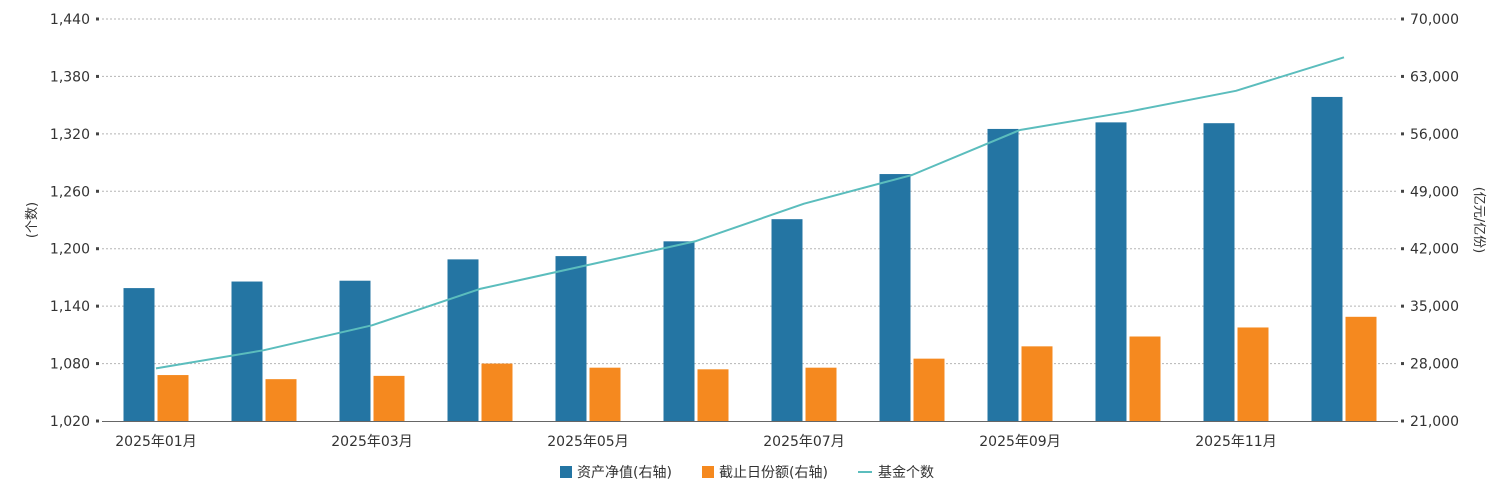 This screenshot has width=1508, height=500. What do you see at coordinates (70, 307) in the screenshot?
I see `left-tick-label: 1,140` at bounding box center [70, 307].